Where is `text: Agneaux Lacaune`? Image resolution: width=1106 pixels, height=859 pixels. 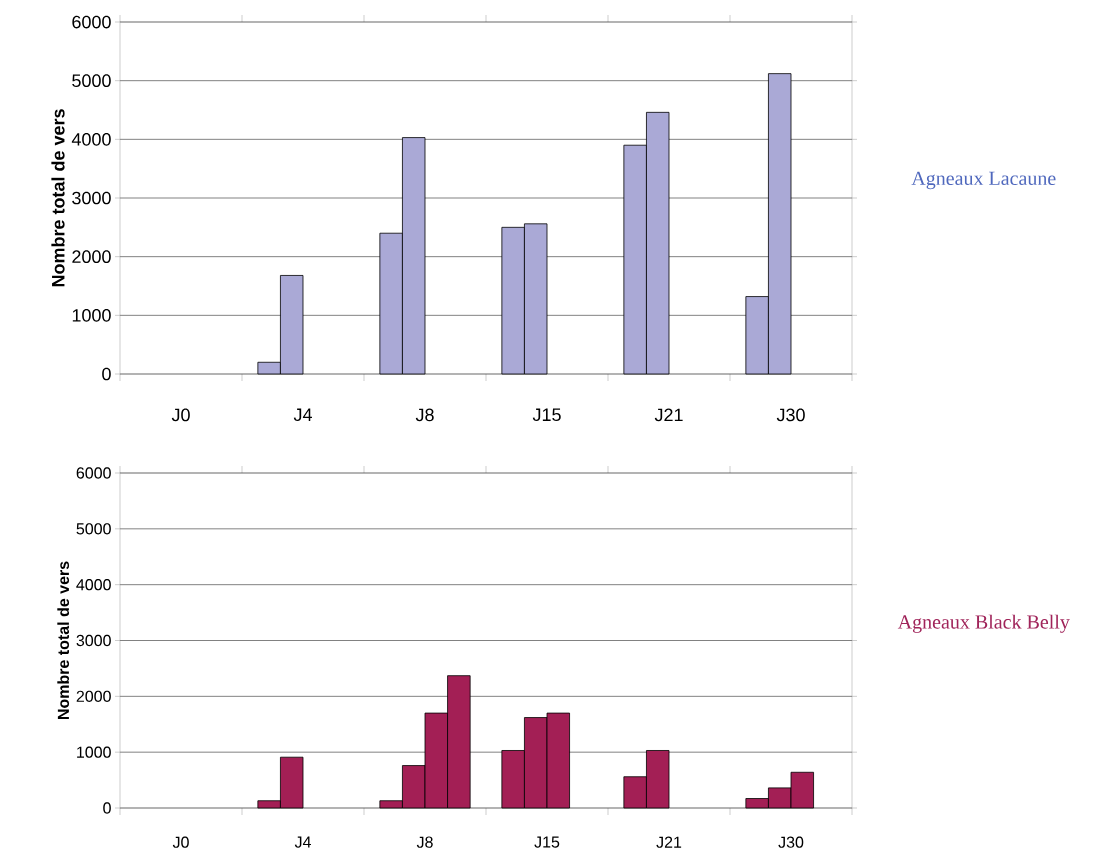
text: Agneaux Lacaune is located at coordinates (983, 180).